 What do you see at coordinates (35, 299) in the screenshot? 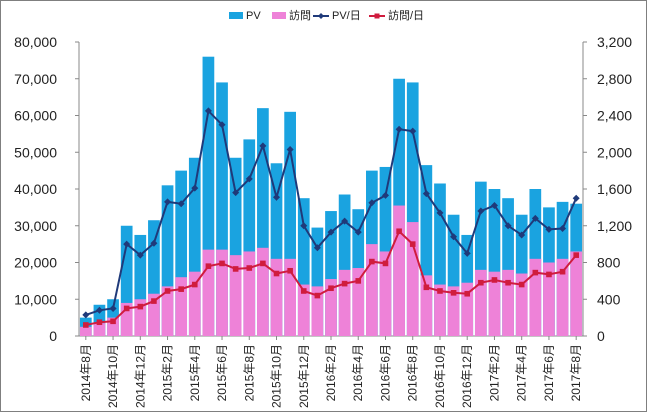
I see `y-left-tick-label: 10,000` at bounding box center [35, 299].